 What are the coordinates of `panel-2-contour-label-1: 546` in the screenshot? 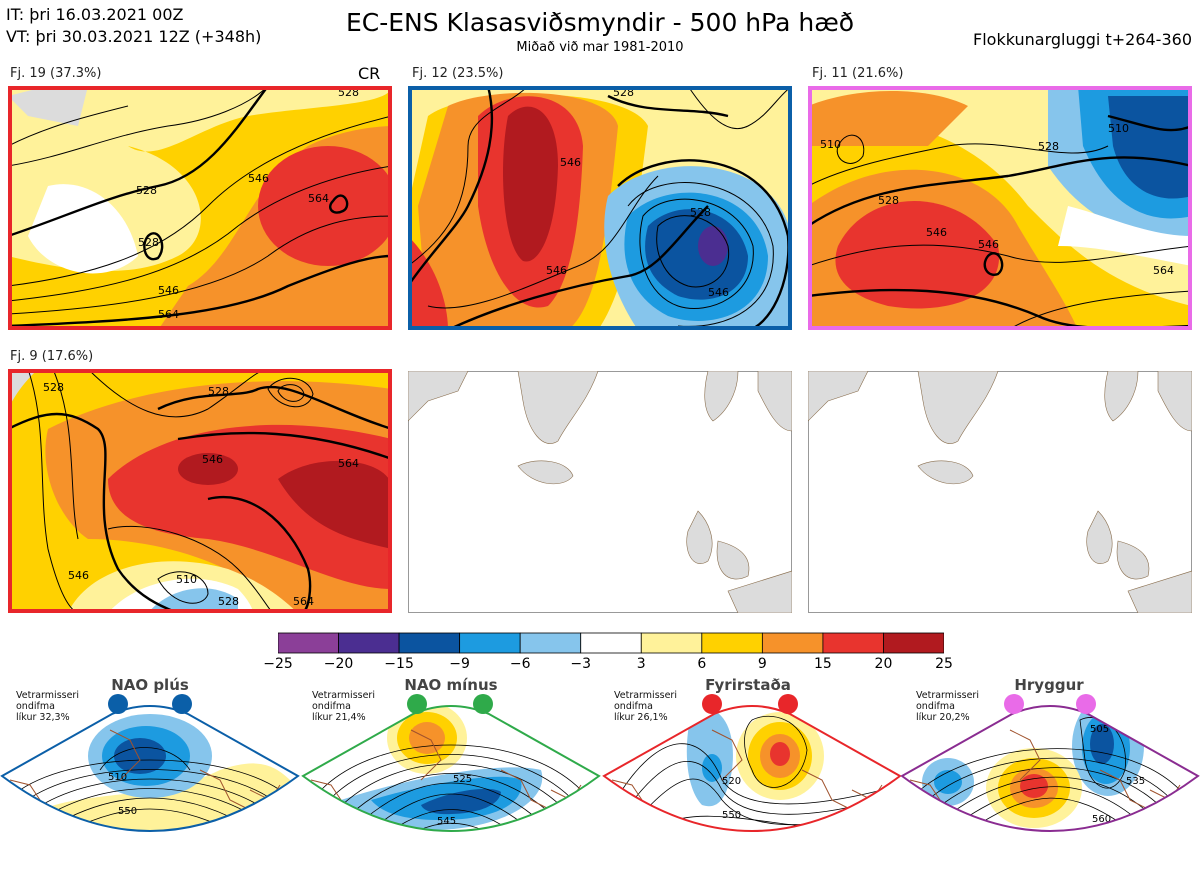 It's located at (570, 162).